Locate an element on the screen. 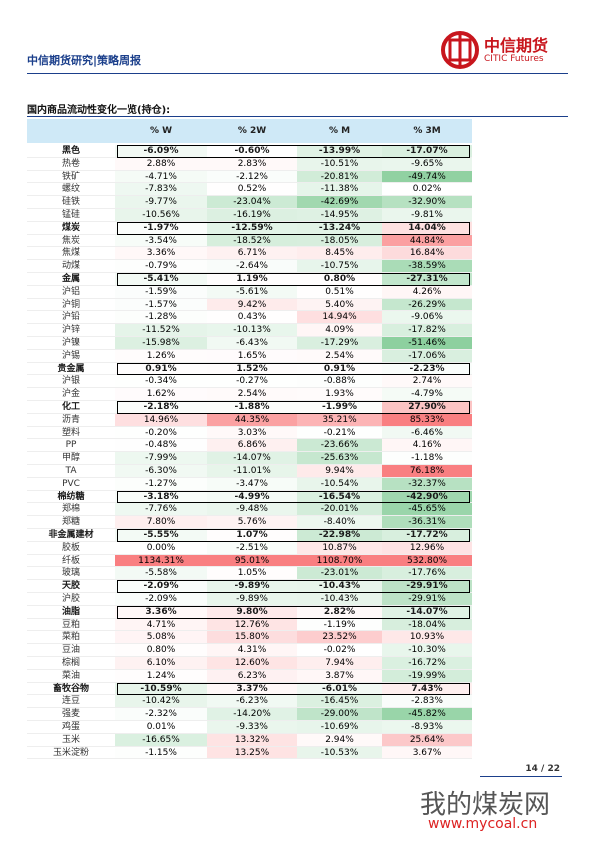 The height and width of the screenshot is (842, 595). column-header: % 2W is located at coordinates (252, 131).